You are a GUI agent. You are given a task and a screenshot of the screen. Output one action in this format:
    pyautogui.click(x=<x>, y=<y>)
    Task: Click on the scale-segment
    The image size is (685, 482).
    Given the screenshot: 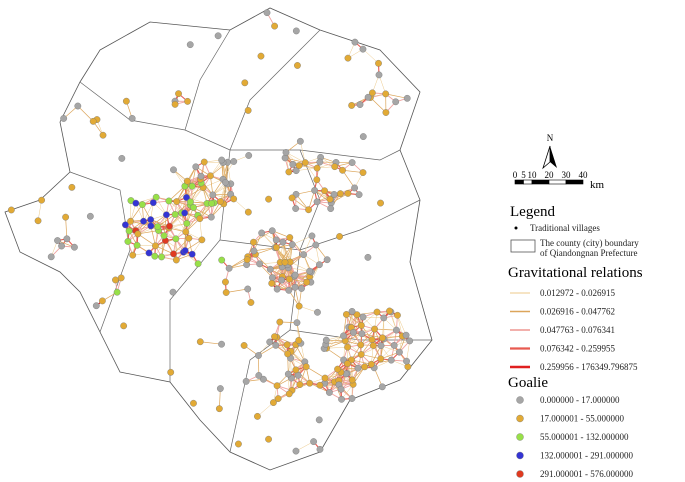 What is the action you would take?
    pyautogui.click(x=519, y=182)
    